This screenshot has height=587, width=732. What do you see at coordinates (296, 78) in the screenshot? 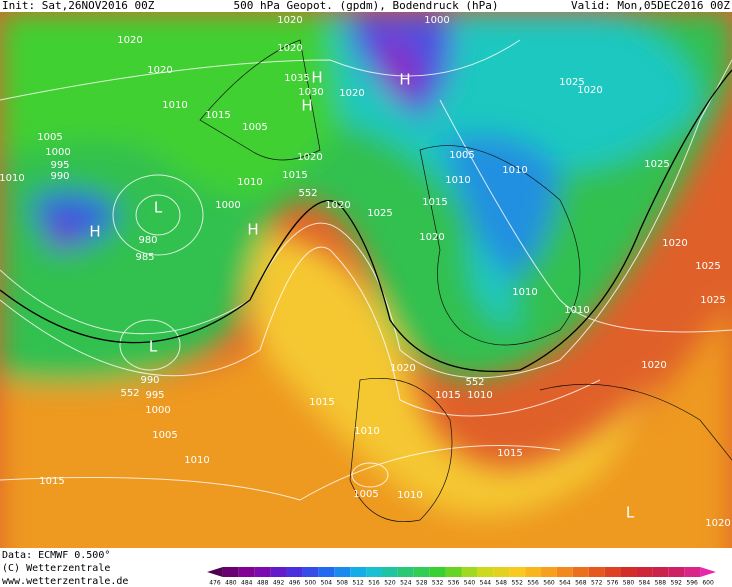
I see `isobar-label: 1035` at bounding box center [296, 78].